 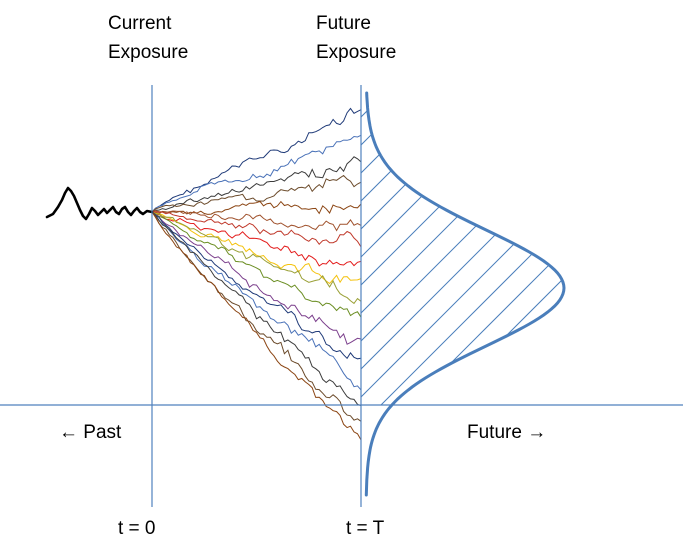 What do you see at coordinates (356, 38) in the screenshot?
I see `future-exposure-label: Future Exposure` at bounding box center [356, 38].